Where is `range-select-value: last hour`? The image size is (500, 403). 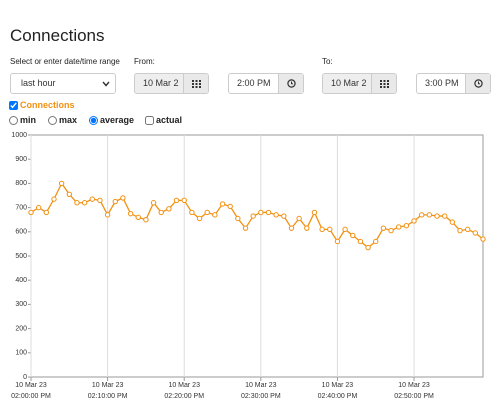
range-select-value: last hour is located at coordinates (38, 83).